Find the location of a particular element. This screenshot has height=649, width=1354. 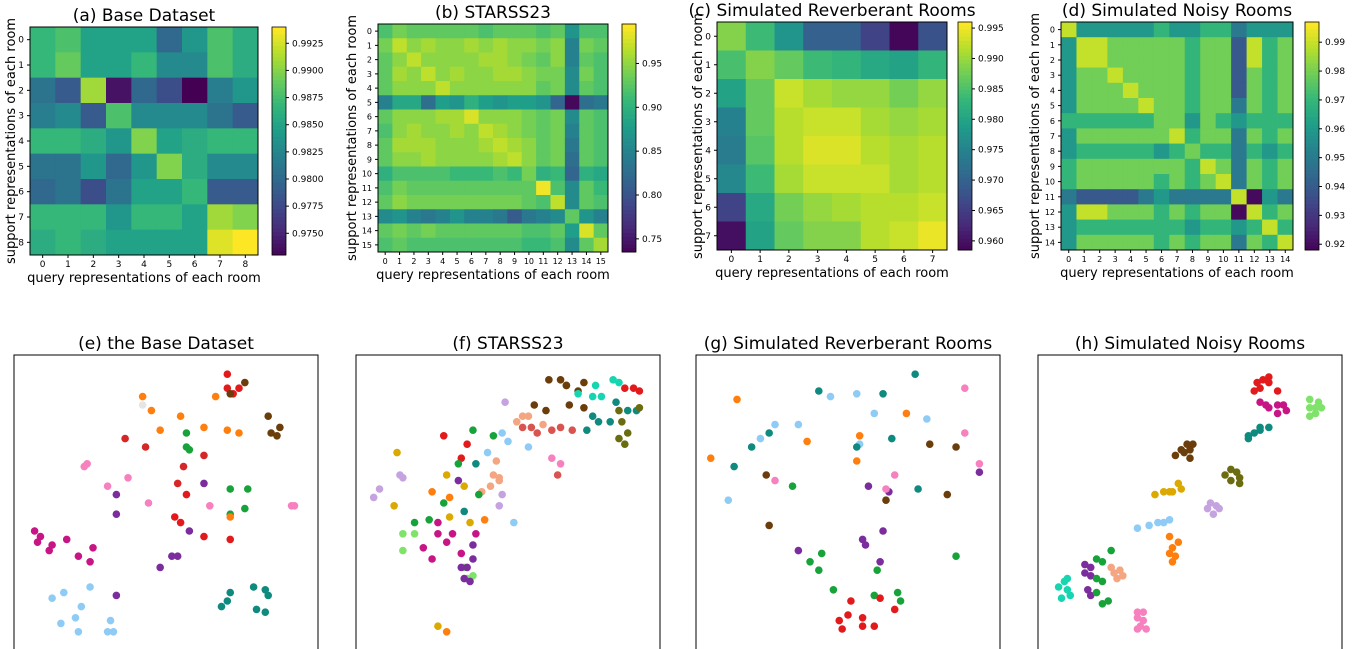

y-tick-label: 14 is located at coordinates (1050, 242).